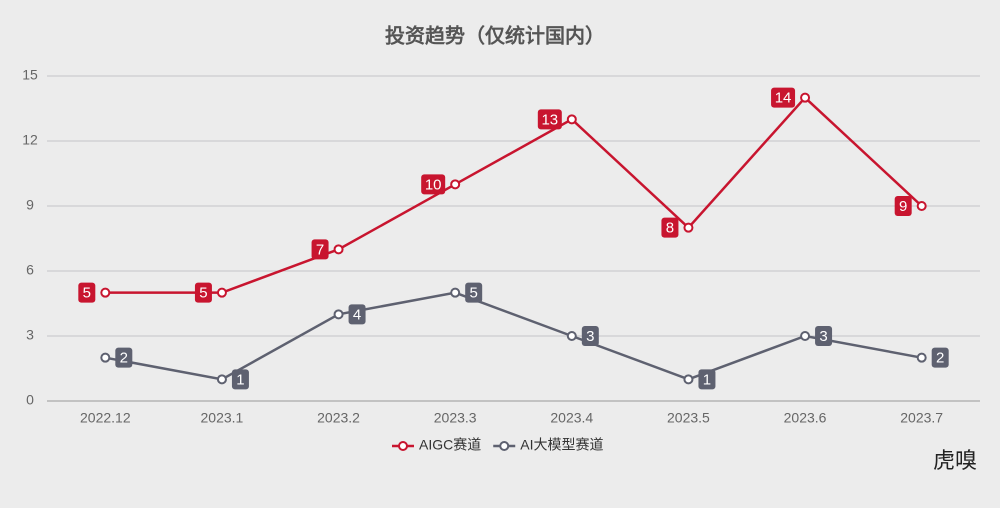 The width and height of the screenshot is (1000, 508). What do you see at coordinates (222, 418) in the screenshot?
I see `x-tick-label: 2023.1` at bounding box center [222, 418].